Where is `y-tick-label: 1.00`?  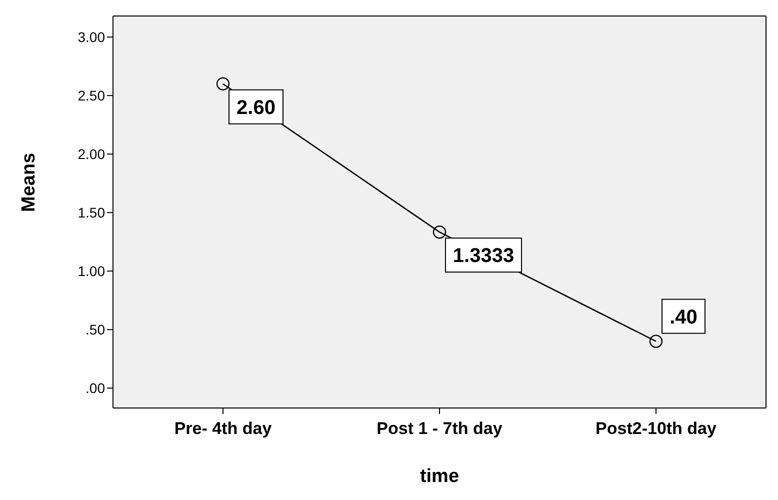
y-tick-label: 1.00 is located at coordinates (92, 271).